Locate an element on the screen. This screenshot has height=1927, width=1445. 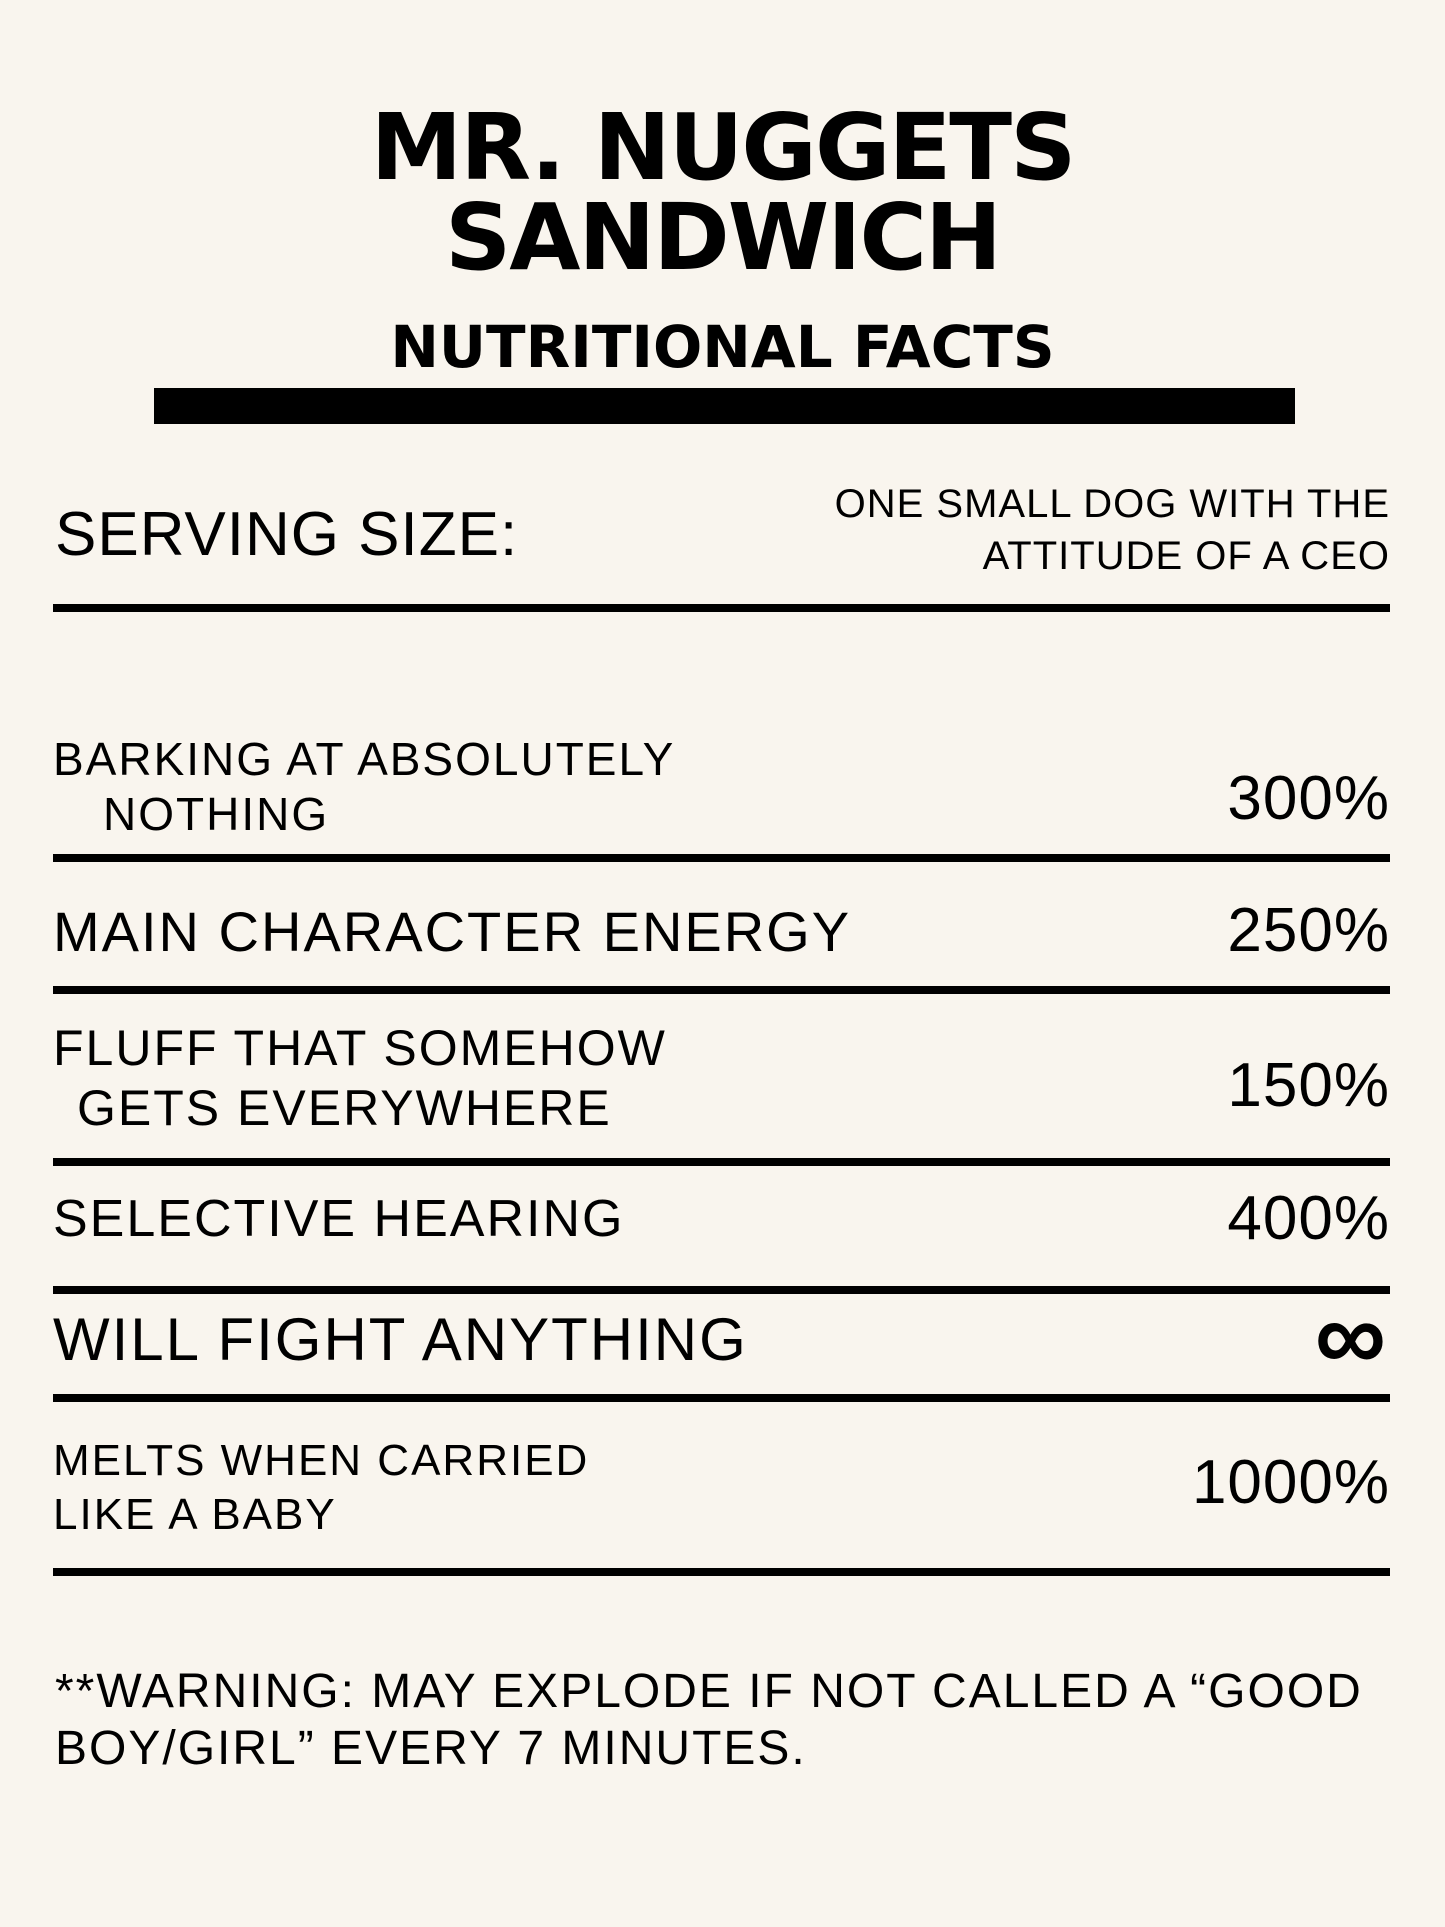
fact-row-label-line: FLUFF THAT SOMEHOW is located at coordinates (360, 1048).